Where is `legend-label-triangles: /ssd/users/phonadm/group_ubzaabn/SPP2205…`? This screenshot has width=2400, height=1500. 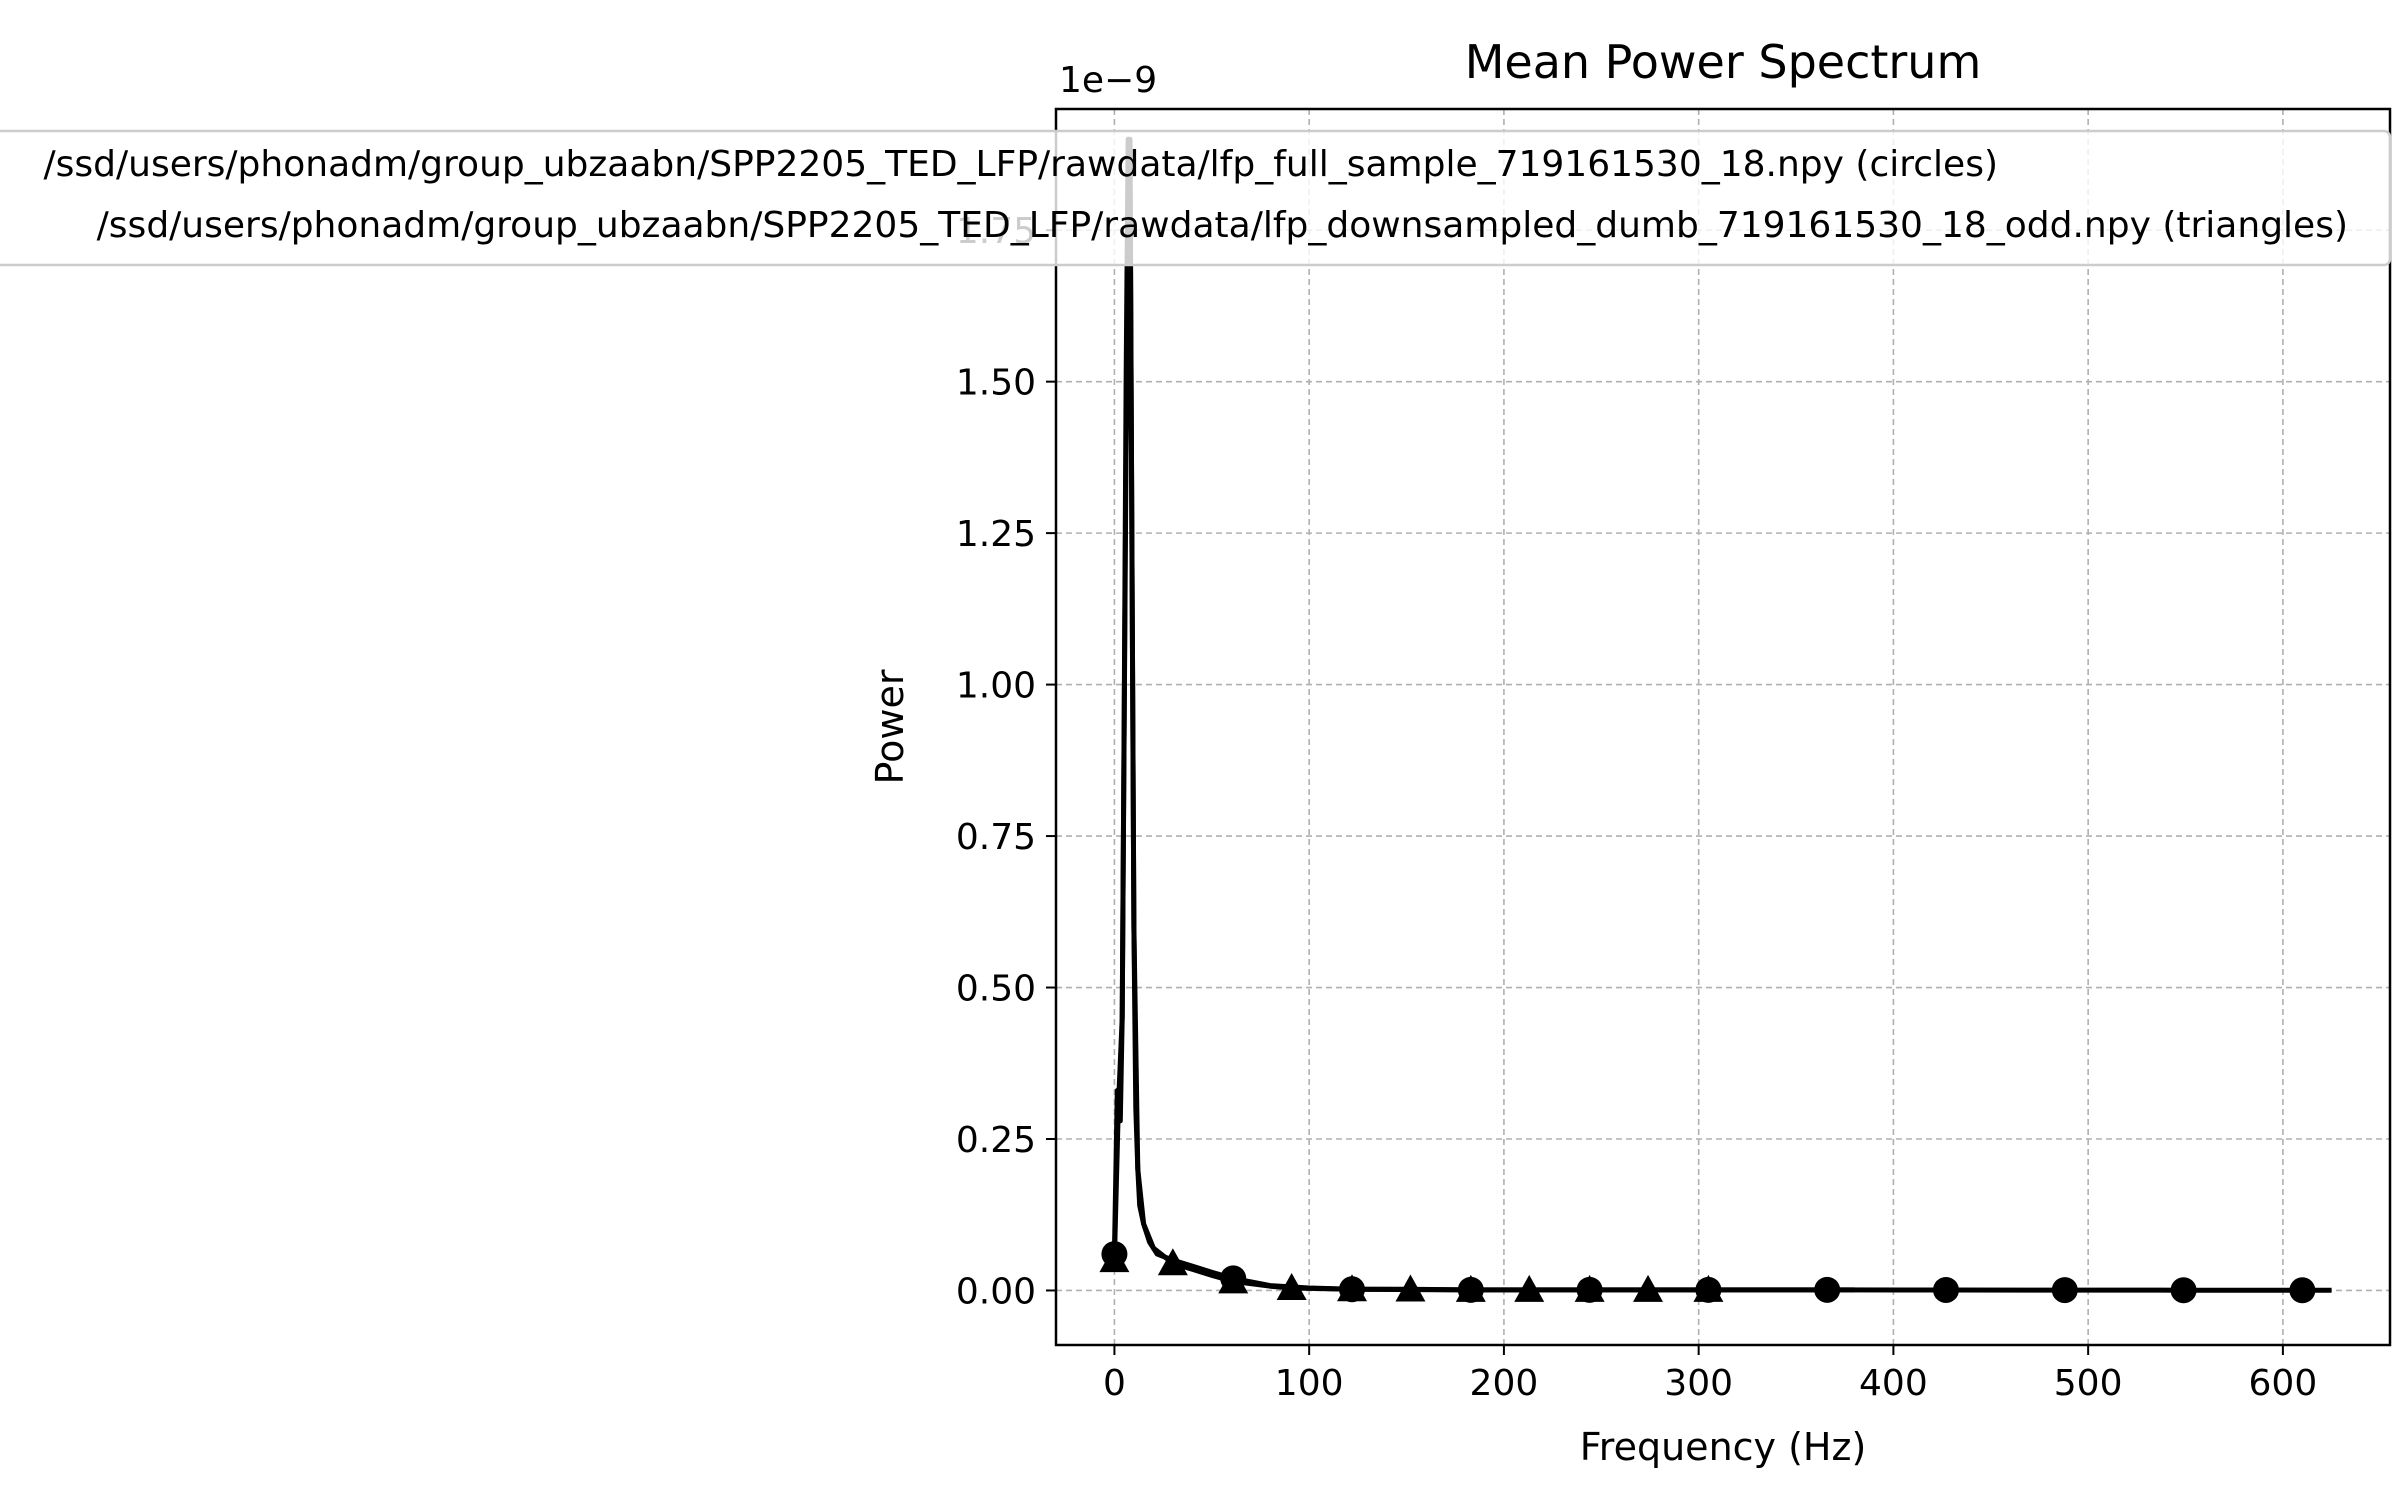 legend-label-triangles: /ssd/users/phonadm/group_ubzaabn/SPP2205… is located at coordinates (1222, 225).